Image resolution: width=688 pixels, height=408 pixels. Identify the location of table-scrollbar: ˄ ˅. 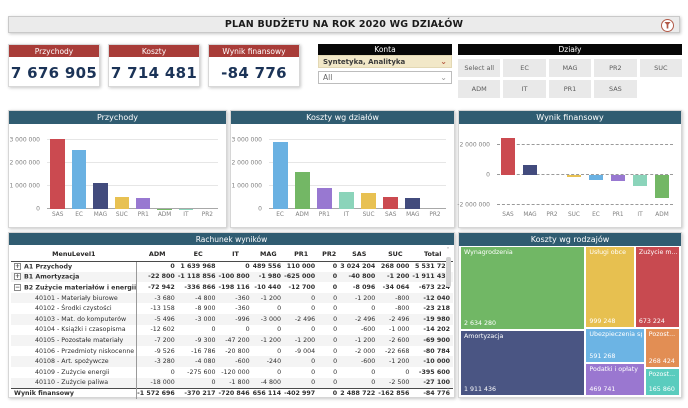
(448, 321).